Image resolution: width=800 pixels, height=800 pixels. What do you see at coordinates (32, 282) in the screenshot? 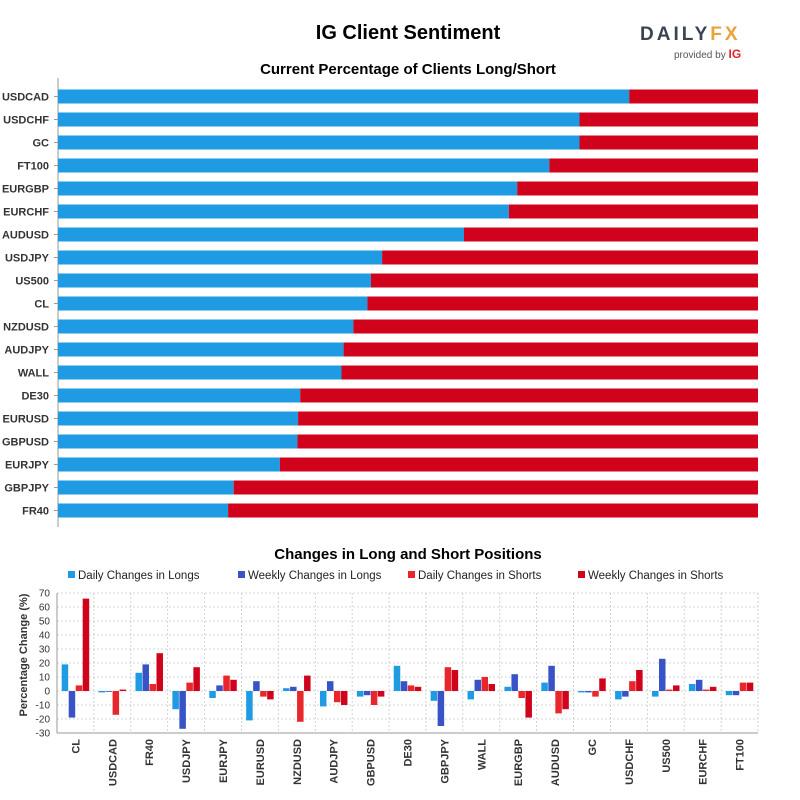
I see `sentiment-label-us500: US500` at bounding box center [32, 282].